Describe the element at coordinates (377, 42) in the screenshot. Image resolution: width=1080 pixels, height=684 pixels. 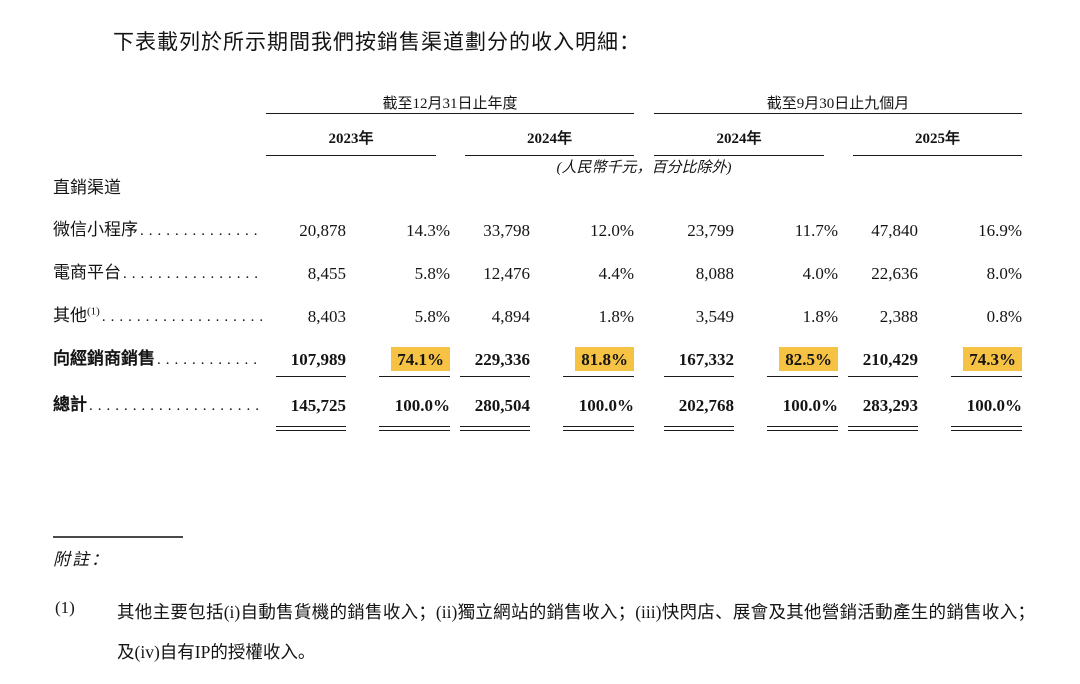
I see `intro-text: 下表載列於所示期間我們按銷售渠道劃分的收入明細：` at that location.